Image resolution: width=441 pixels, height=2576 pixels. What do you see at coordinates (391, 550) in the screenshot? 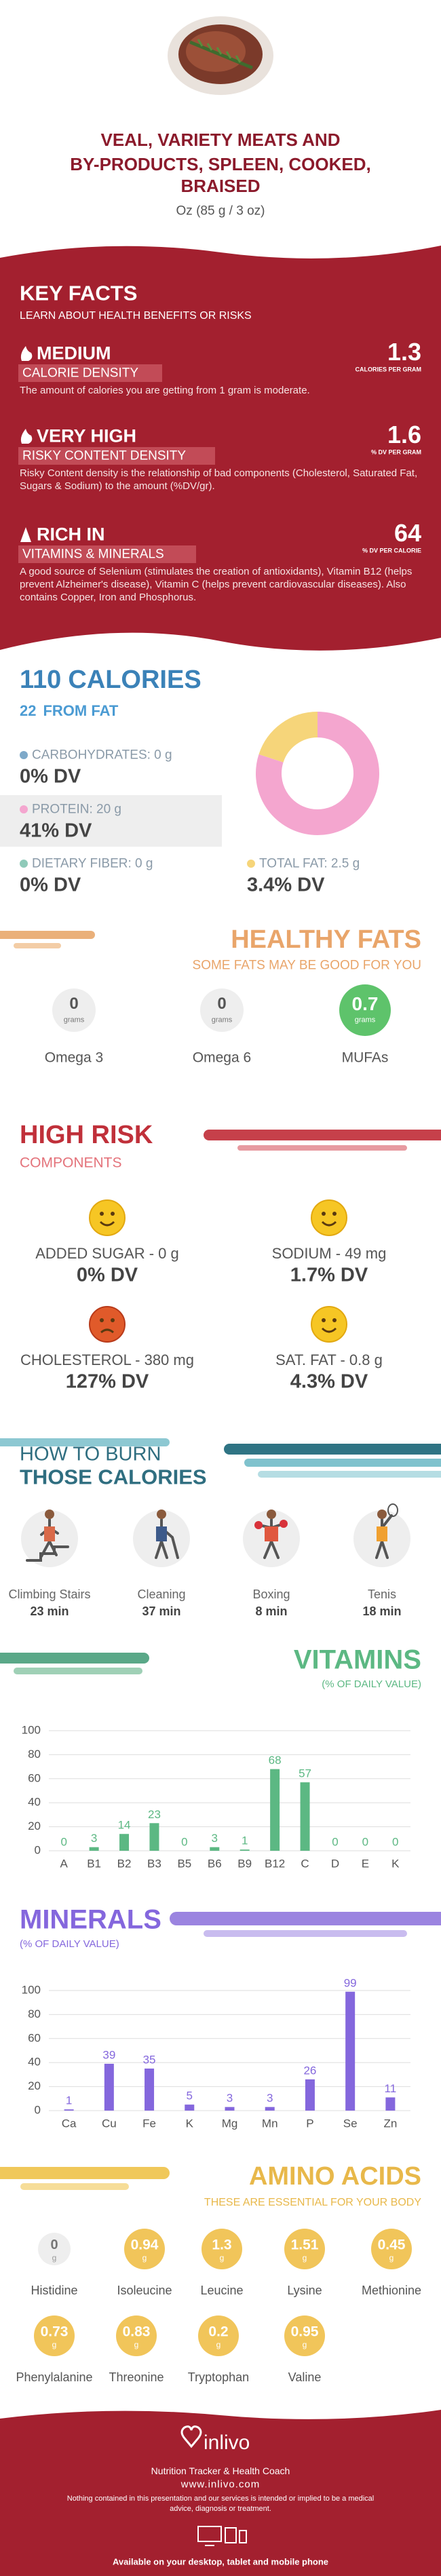
I see `fact-unit: % DV PER CALORIE` at bounding box center [391, 550].